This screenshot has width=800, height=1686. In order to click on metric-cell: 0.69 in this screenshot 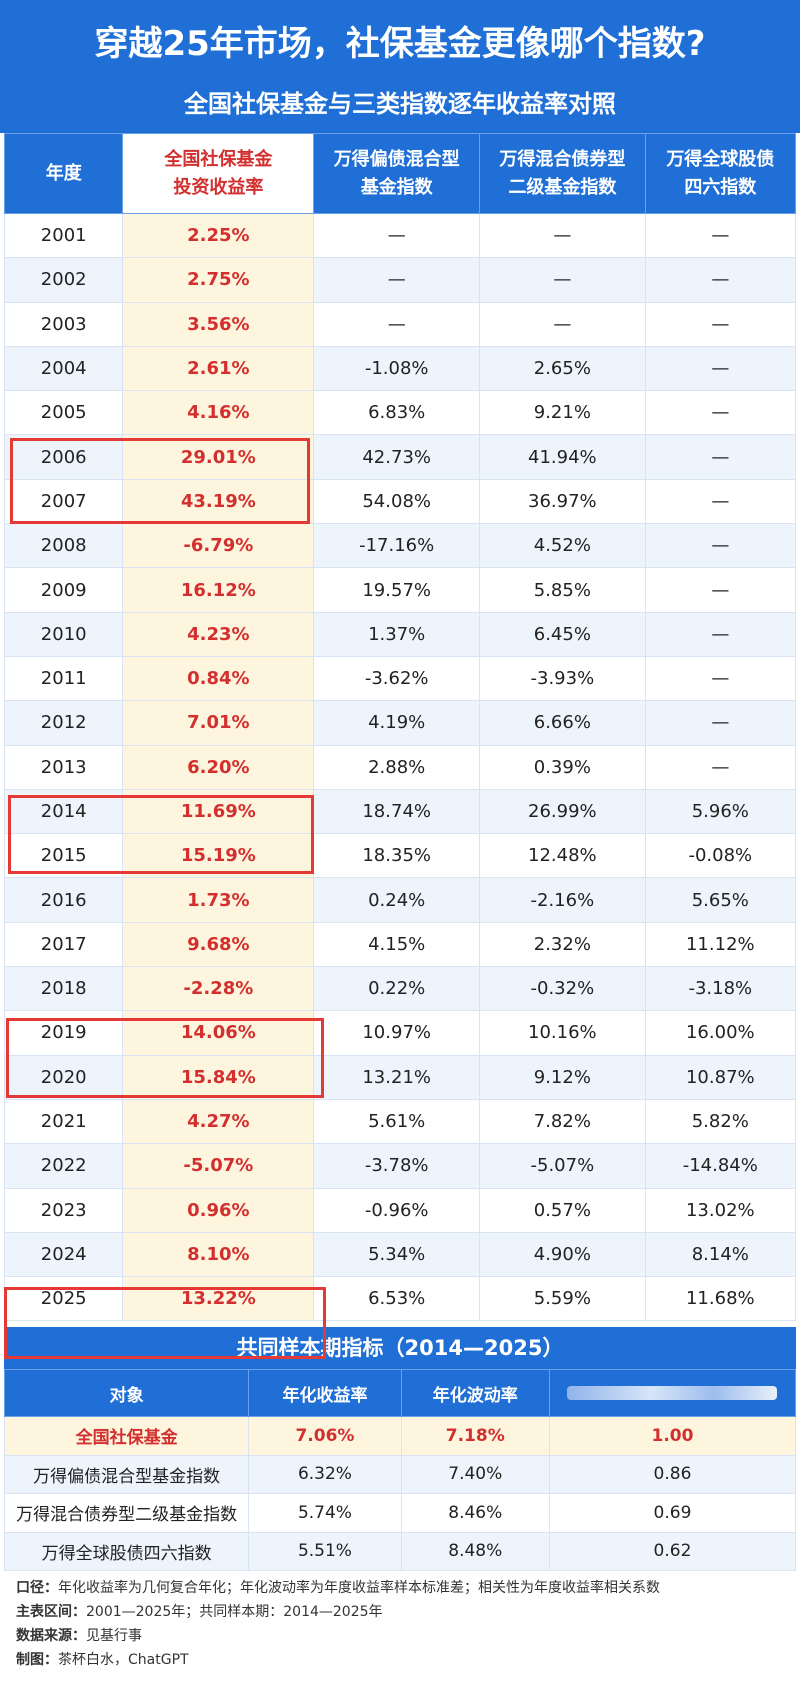, I will do `click(672, 1513)`.